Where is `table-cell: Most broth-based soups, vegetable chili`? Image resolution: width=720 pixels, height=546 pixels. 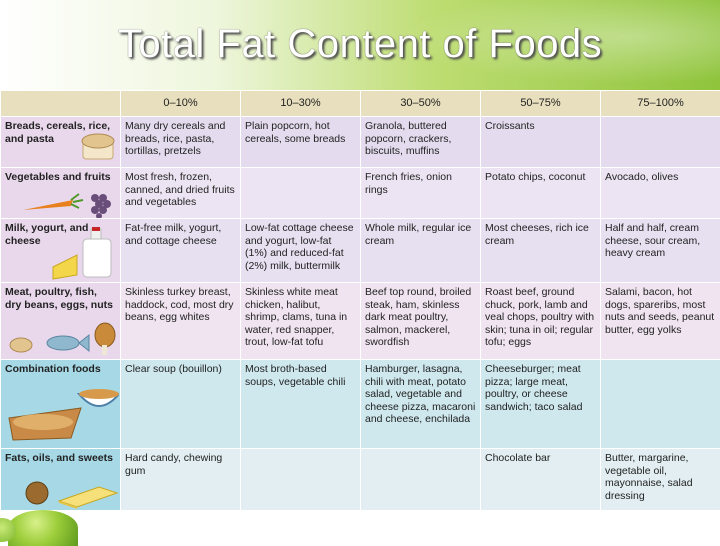
table-cell: Most broth-based soups, vegetable chili is located at coordinates (301, 404).